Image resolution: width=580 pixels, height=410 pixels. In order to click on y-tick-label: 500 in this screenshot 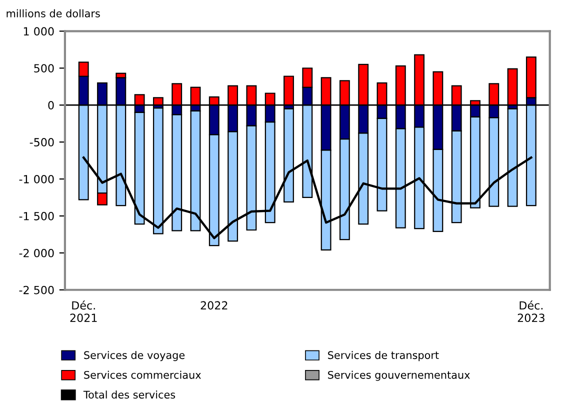, I will do `click(44, 68)`.